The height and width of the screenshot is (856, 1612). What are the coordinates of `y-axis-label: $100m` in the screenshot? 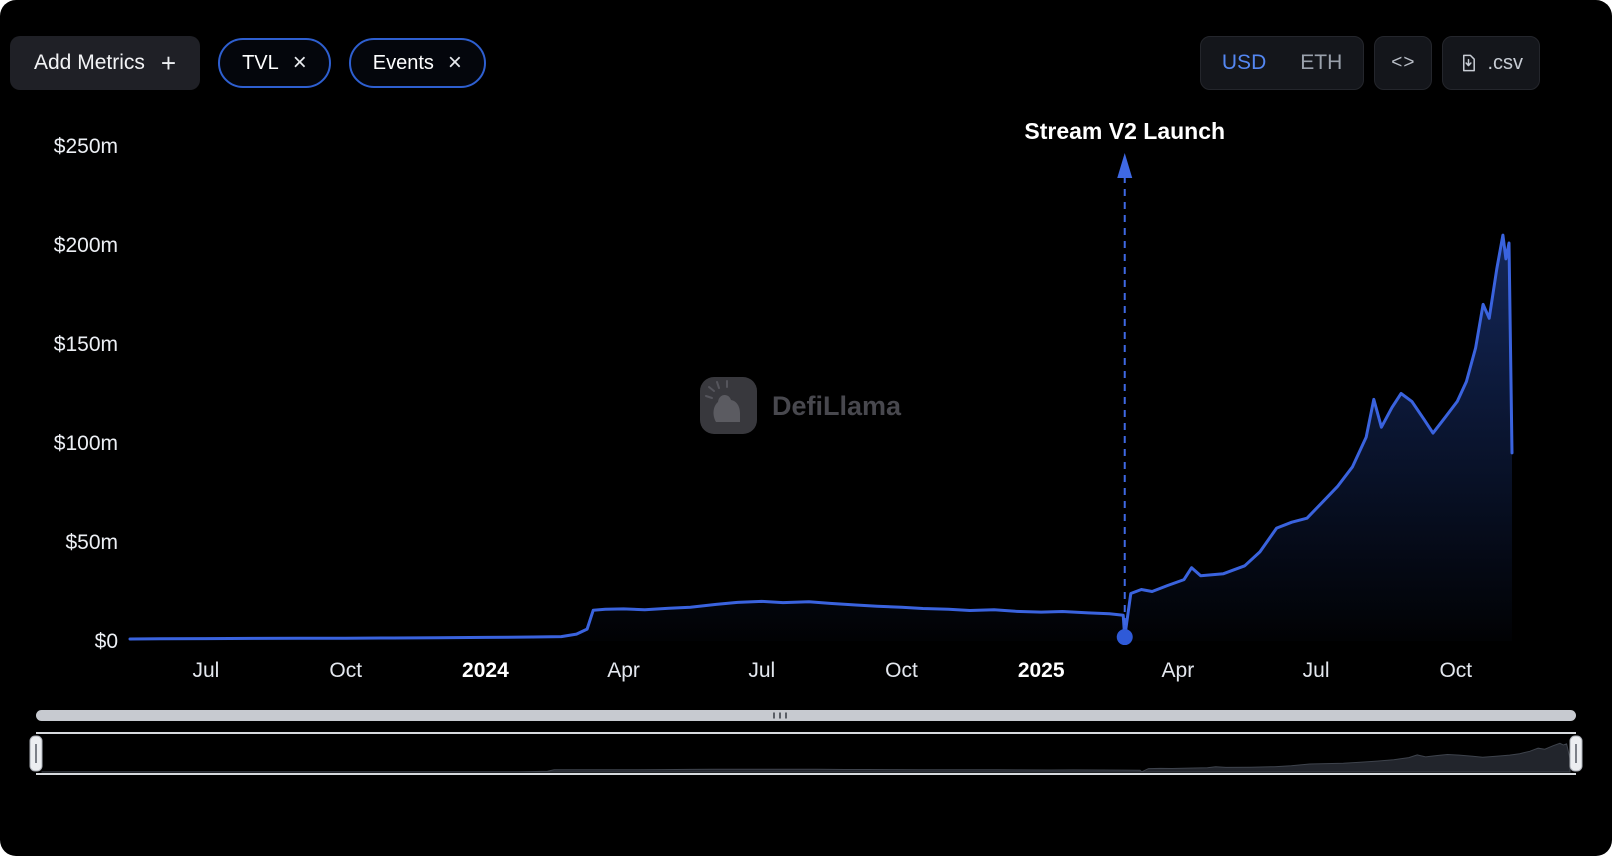 It's located at (86, 443).